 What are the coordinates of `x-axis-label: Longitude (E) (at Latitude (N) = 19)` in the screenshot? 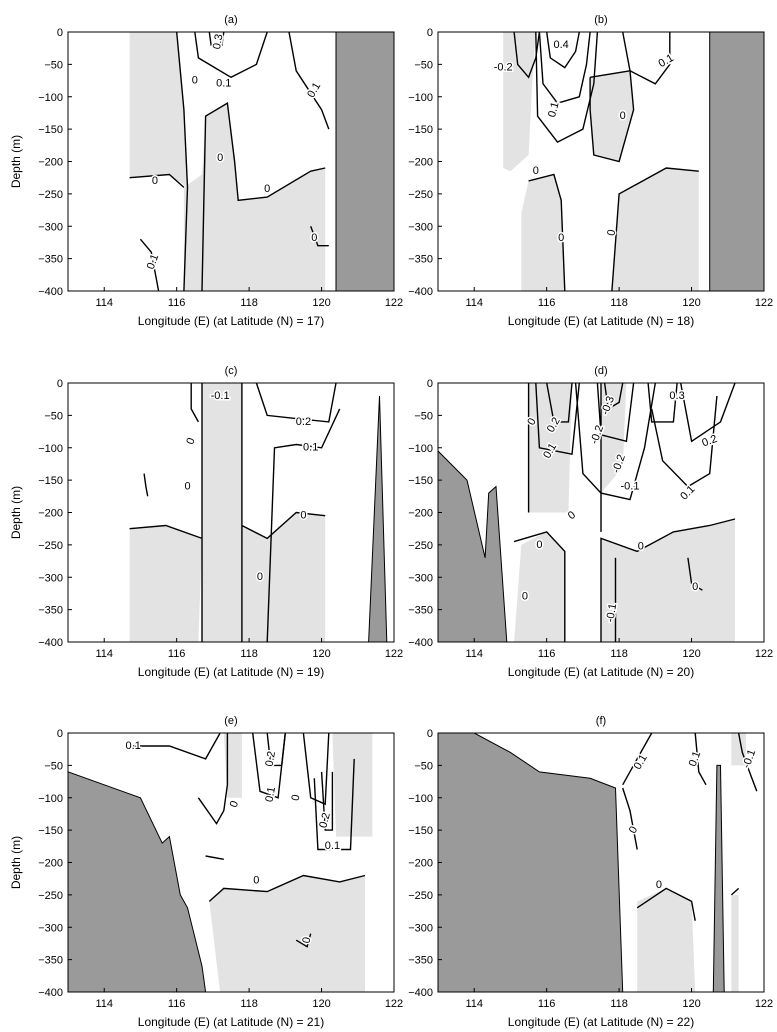 It's located at (231, 672).